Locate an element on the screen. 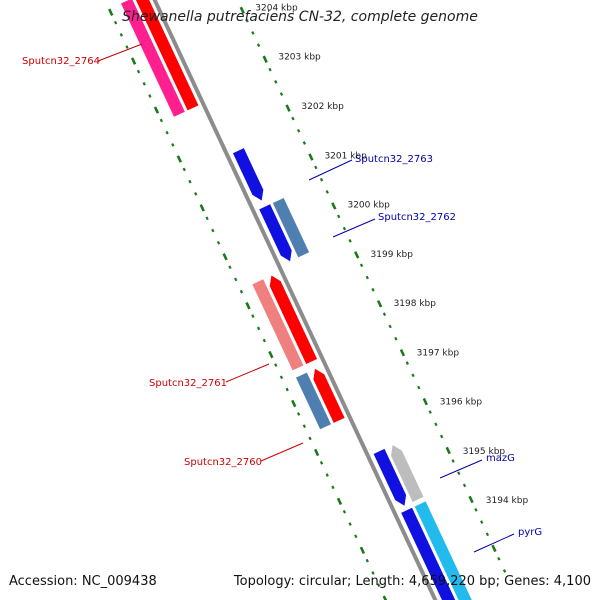 The height and width of the screenshot is (600, 600). tick-label: 3199 kbp is located at coordinates (392, 255).